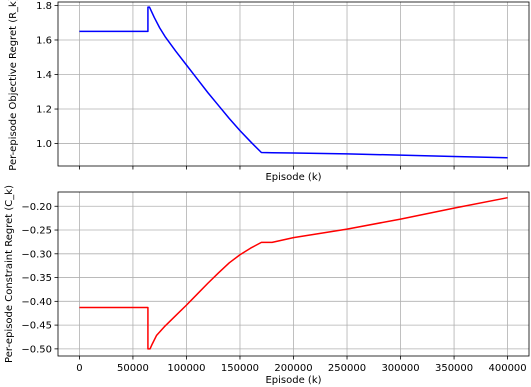  What do you see at coordinates (36, 254) in the screenshot?
I see `y-tick-label: −0.30` at bounding box center [36, 254].